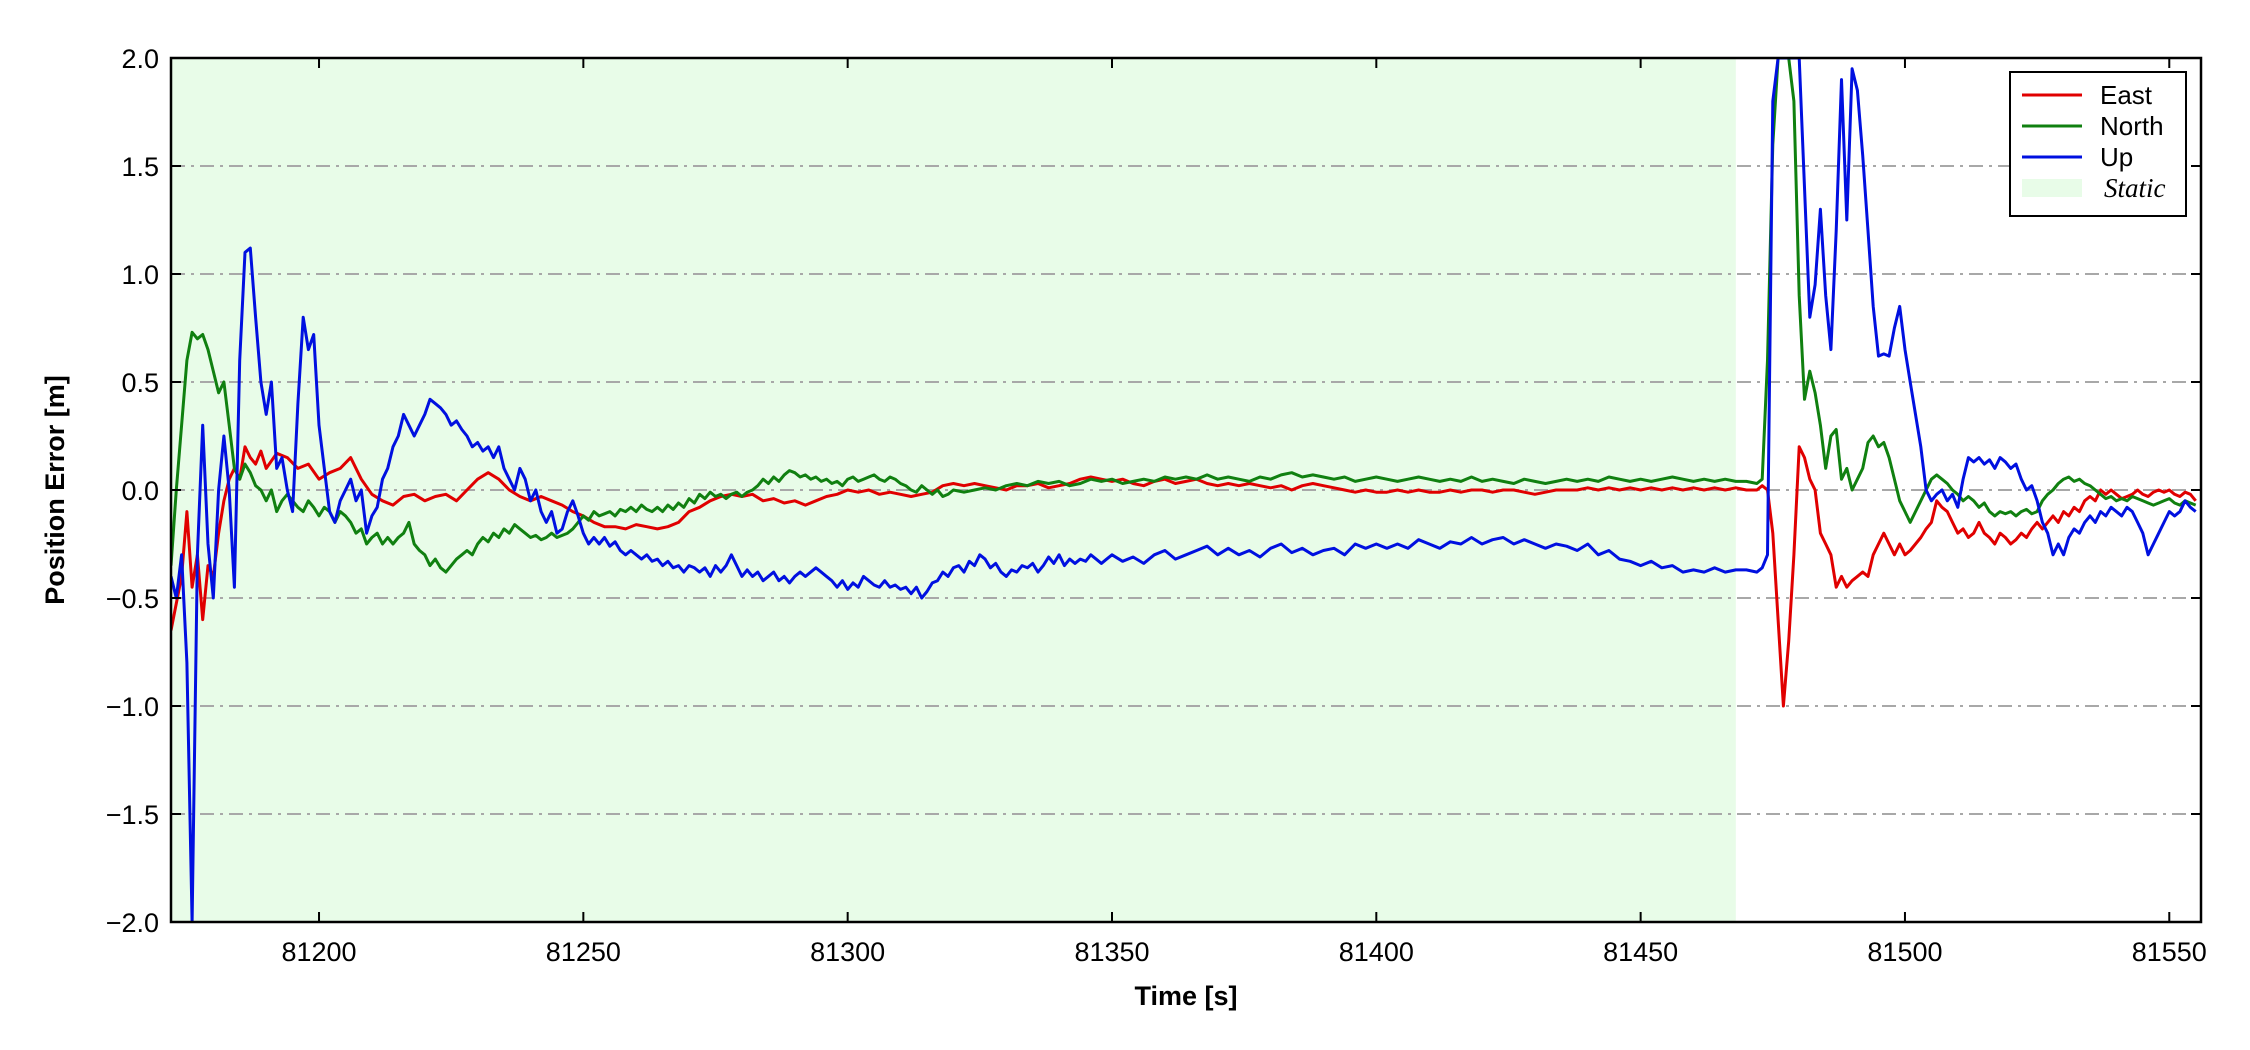  Describe the element at coordinates (2116, 157) in the screenshot. I see `legend-label-up: Up` at that location.